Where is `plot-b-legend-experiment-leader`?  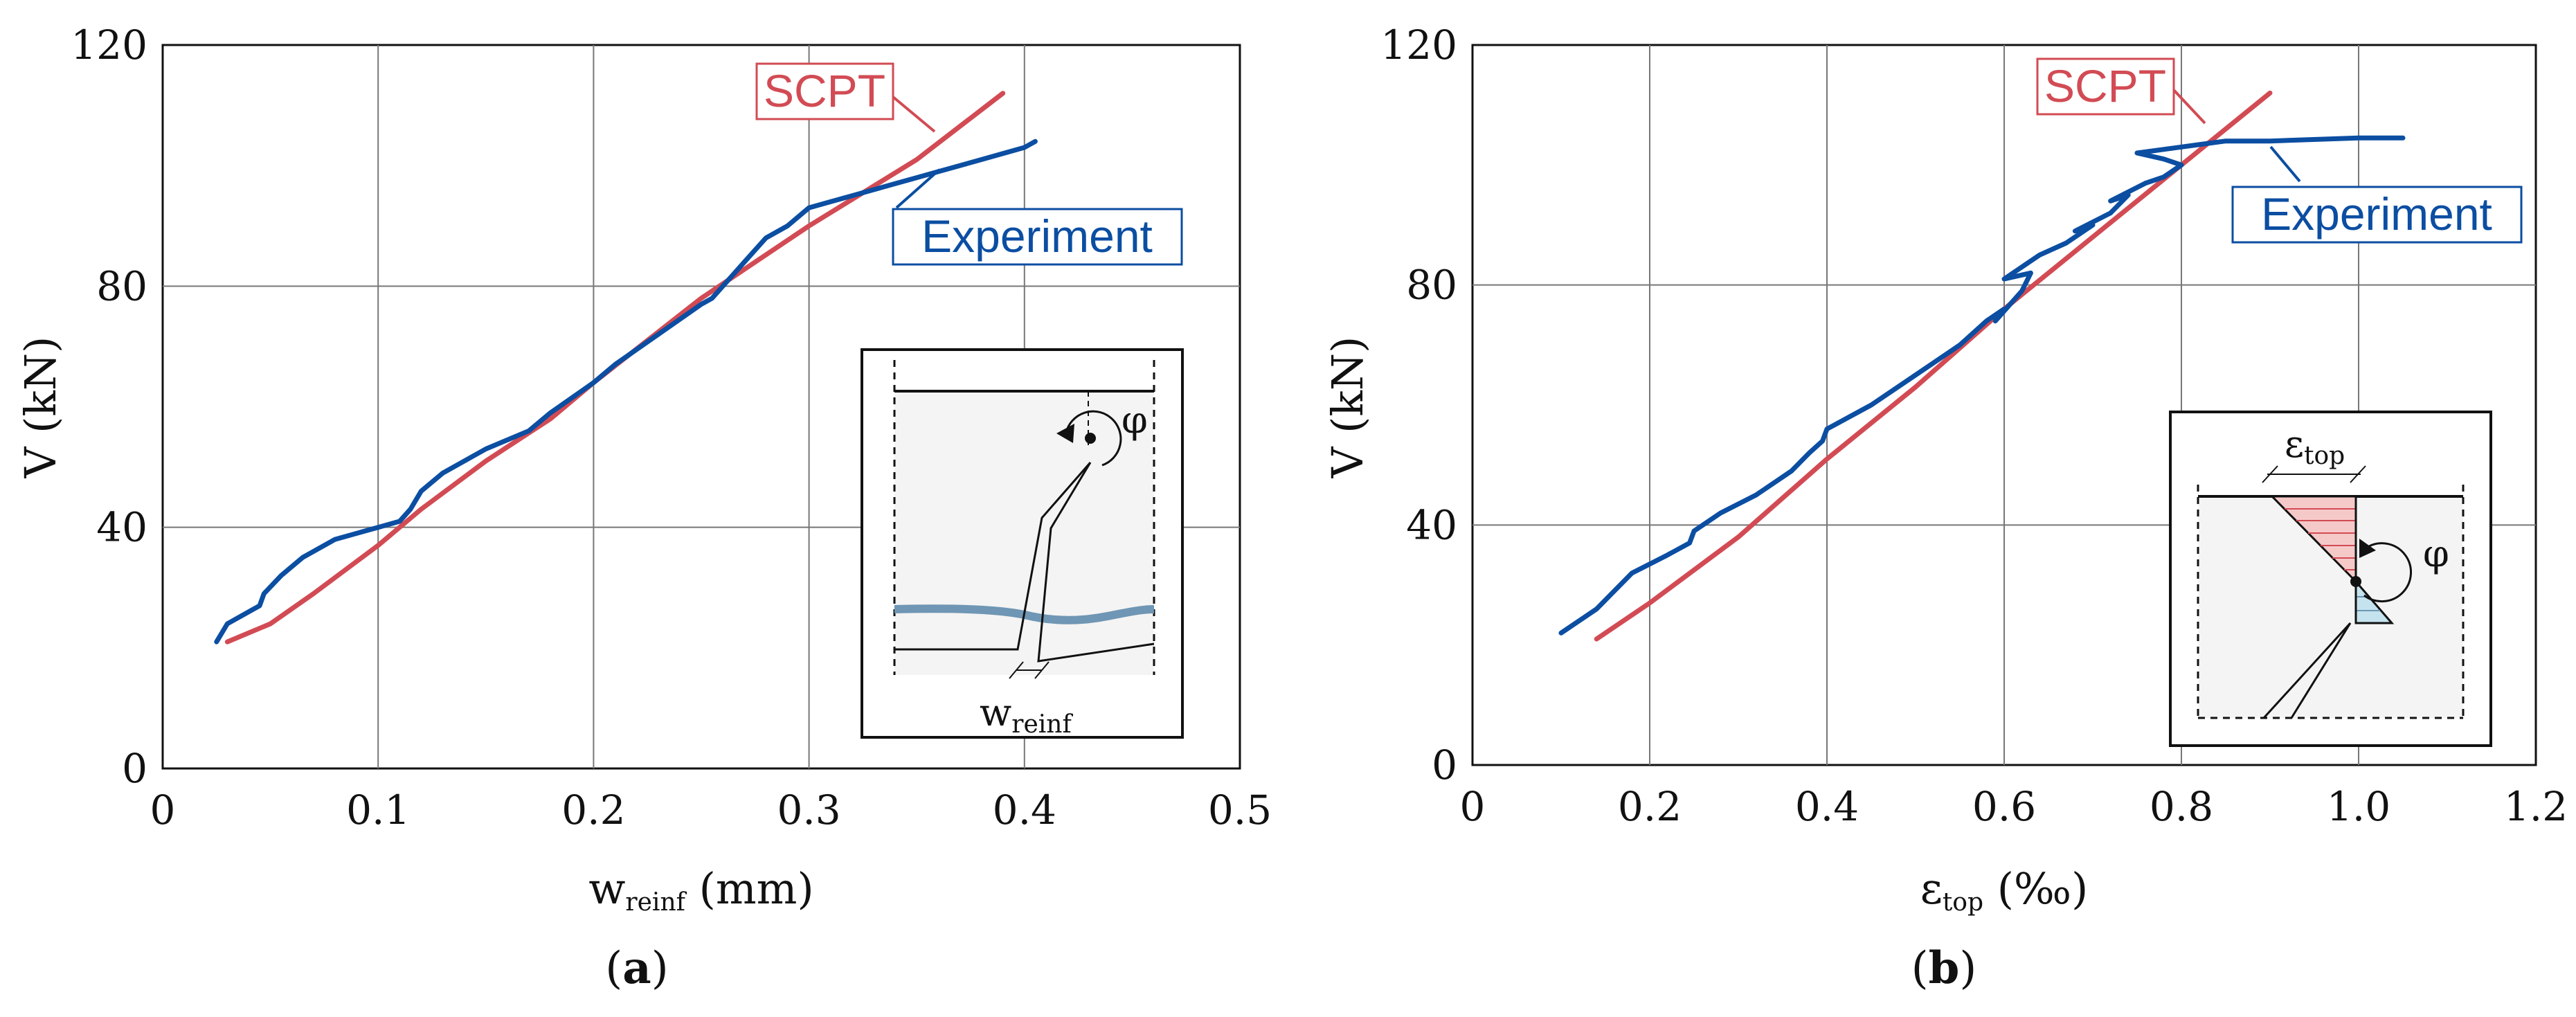 plot-b-legend-experiment-leader is located at coordinates (2285, 164).